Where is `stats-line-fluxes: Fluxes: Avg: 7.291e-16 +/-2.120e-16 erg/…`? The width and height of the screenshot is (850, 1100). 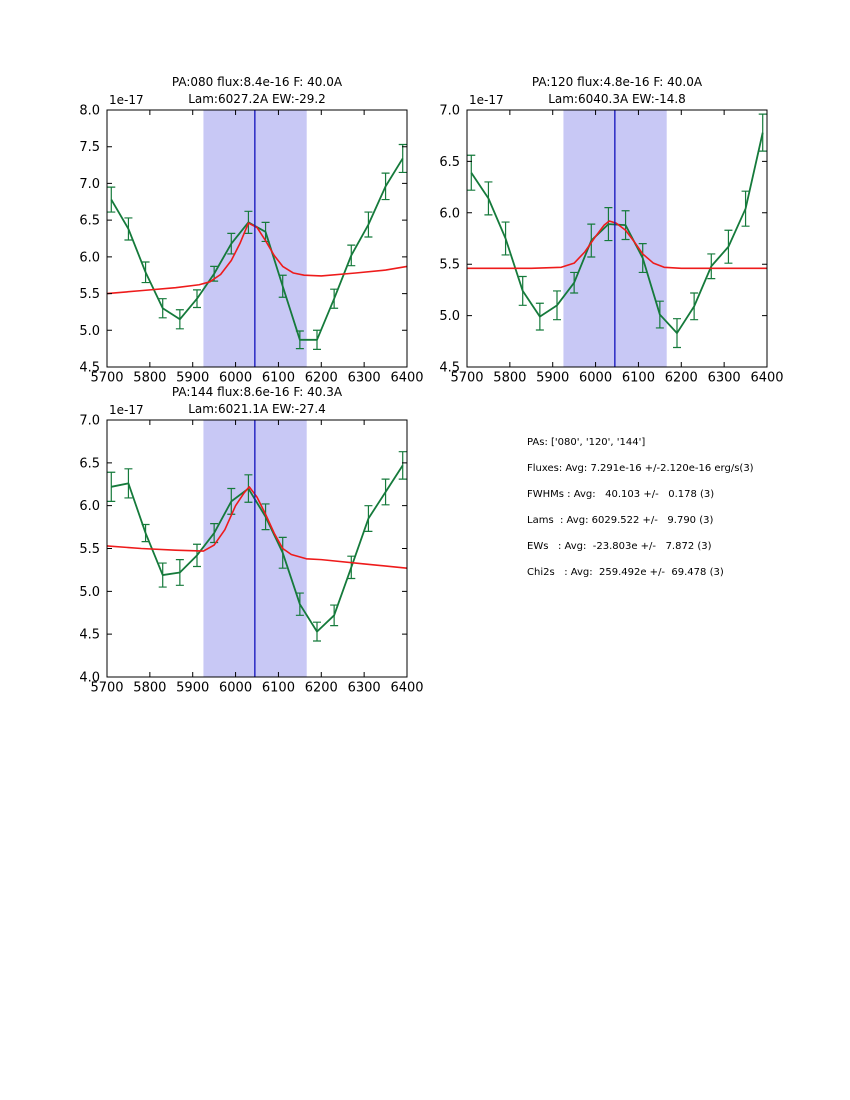 stats-line-fluxes: Fluxes: Avg: 7.291e-16 +/-2.120e-16 erg/… is located at coordinates (640, 468).